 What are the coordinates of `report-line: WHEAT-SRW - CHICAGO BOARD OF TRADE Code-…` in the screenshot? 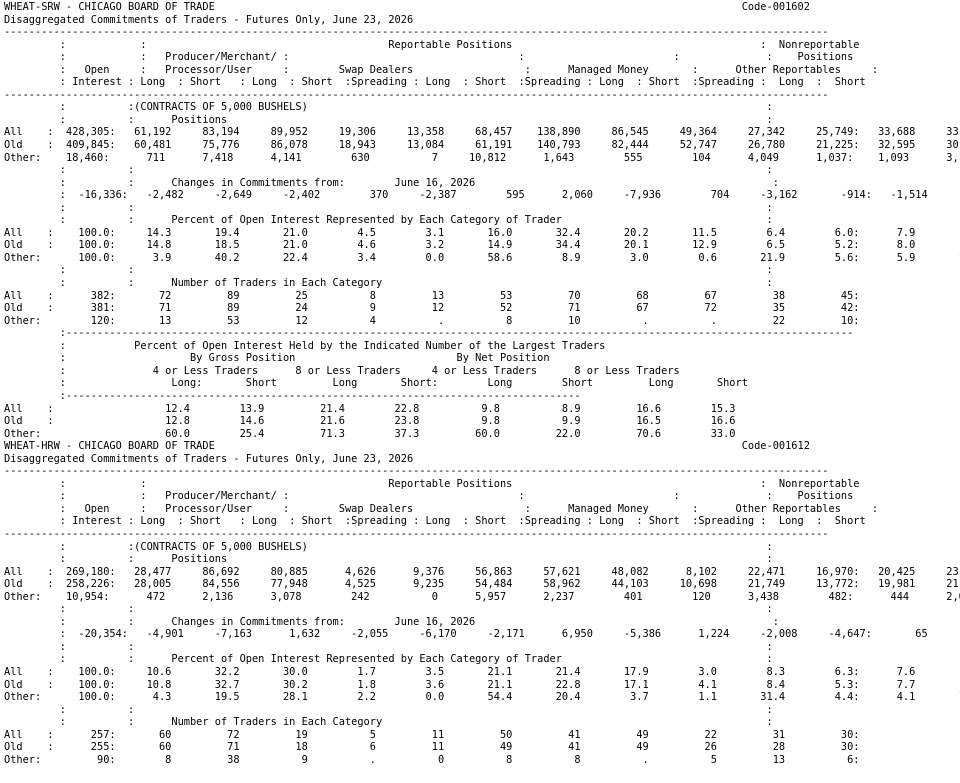 It's located at (407, 7).